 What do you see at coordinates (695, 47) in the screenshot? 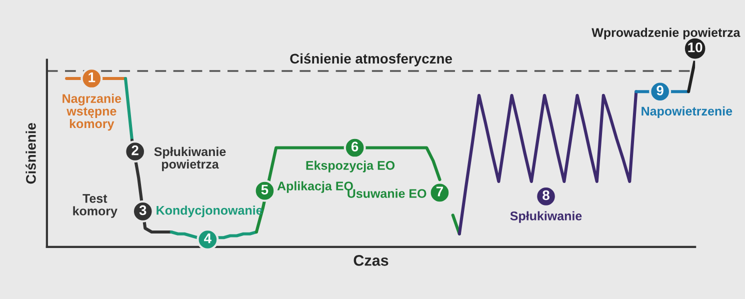
I see `text: 10` at bounding box center [695, 47].